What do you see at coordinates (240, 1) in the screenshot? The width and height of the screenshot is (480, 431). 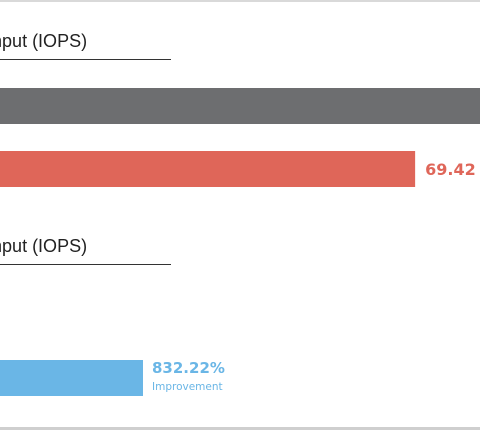 I see `top-border` at bounding box center [240, 1].